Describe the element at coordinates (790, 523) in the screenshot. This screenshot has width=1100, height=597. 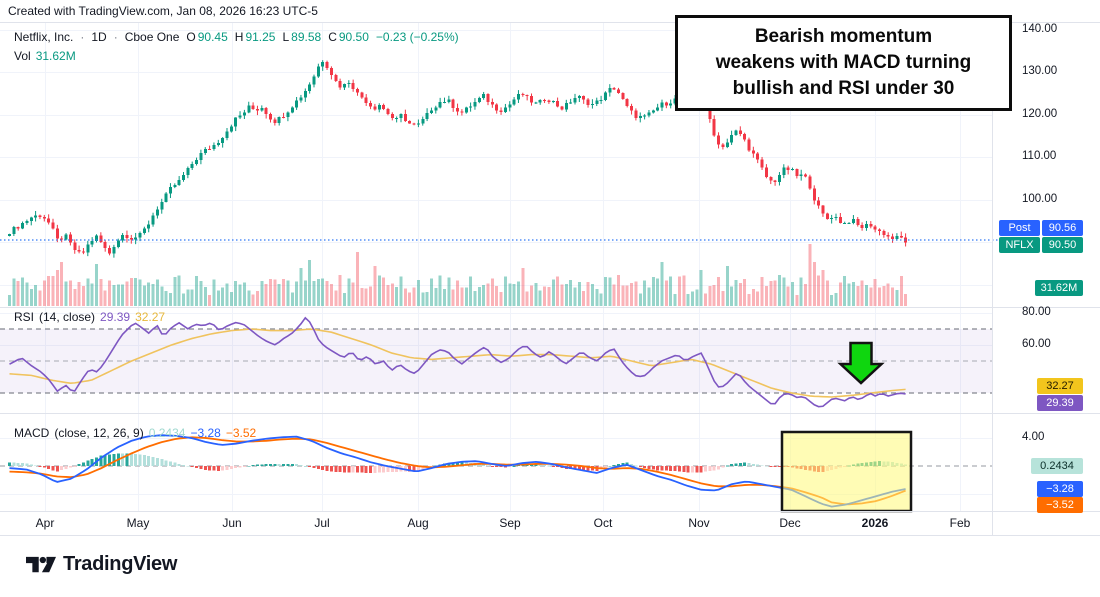
I see `time-axis-label: Dec` at that location.